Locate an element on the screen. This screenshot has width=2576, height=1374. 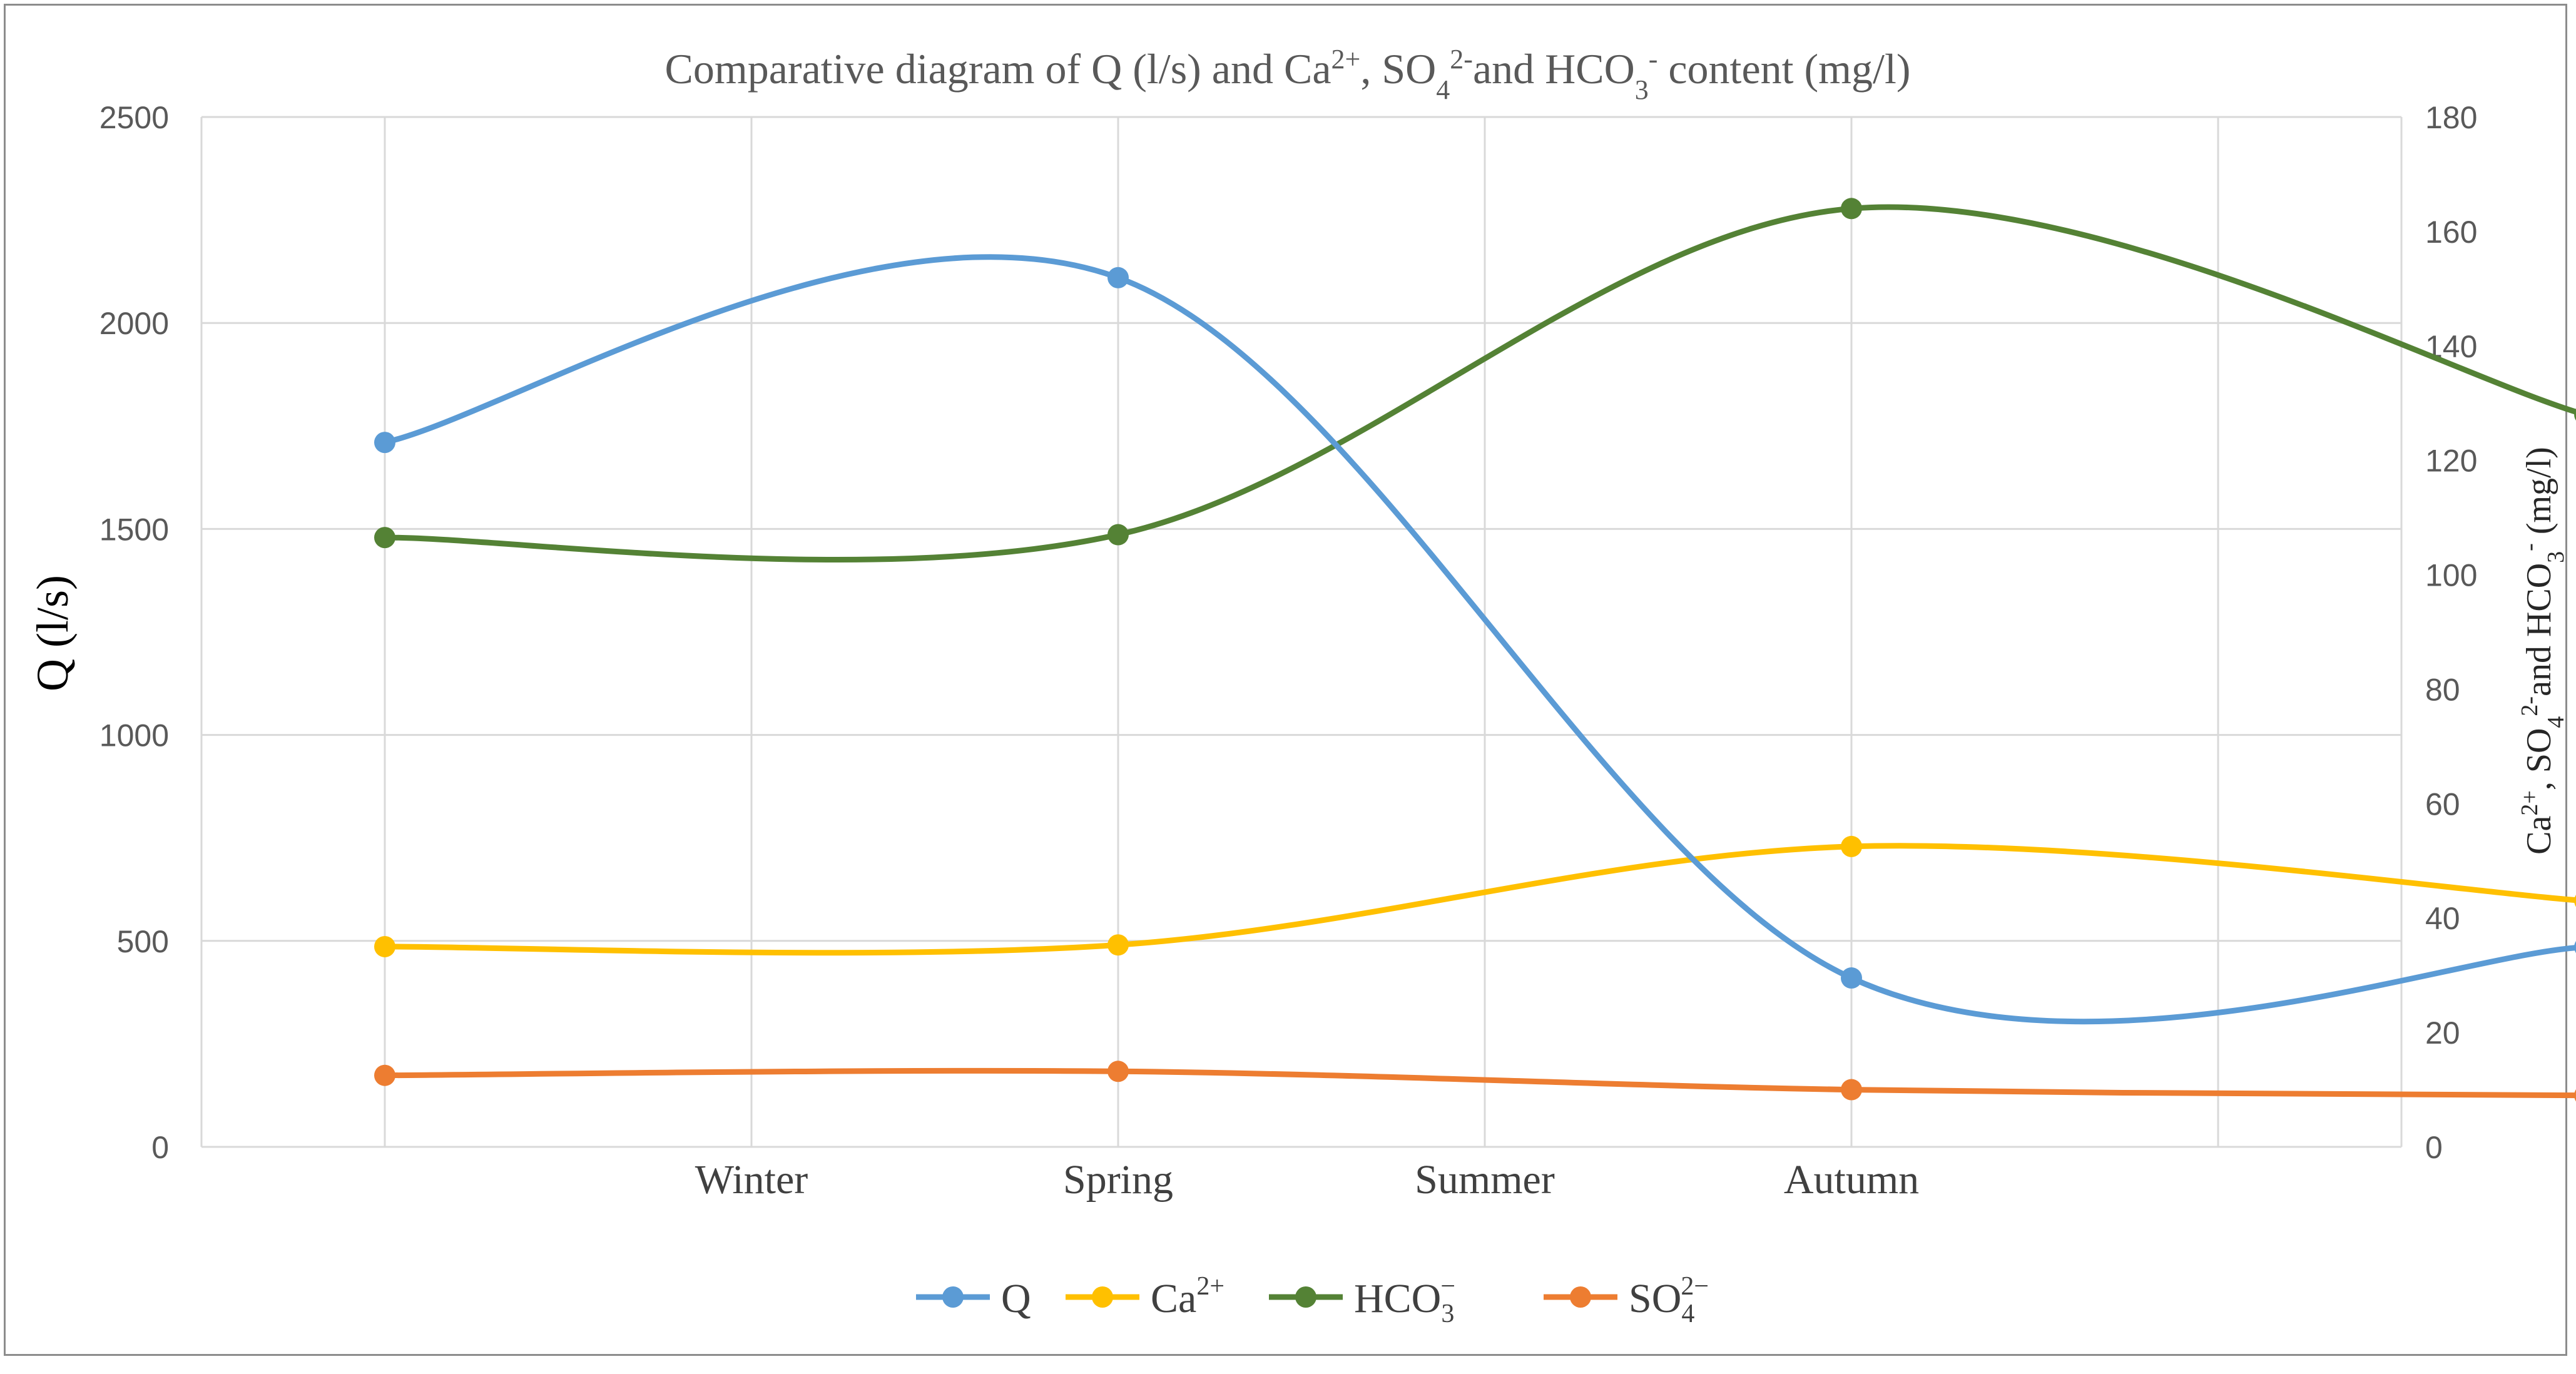
y-right-tick-label: 0 is located at coordinates (2434, 1147).